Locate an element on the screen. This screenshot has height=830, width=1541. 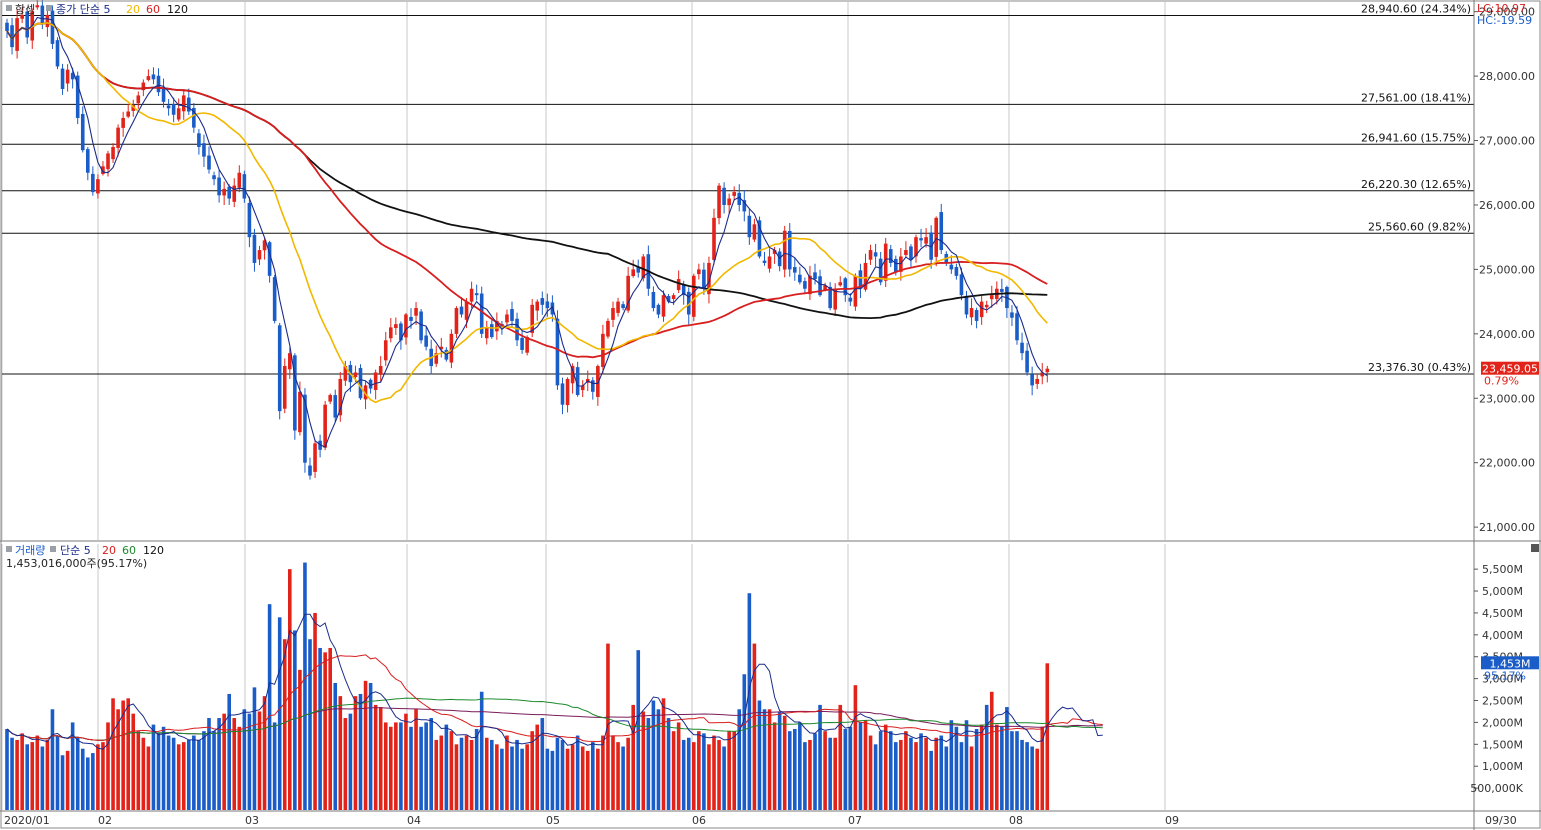
reference-line-label: 23,376.30 (0.43%) is located at coordinates (1419, 367).